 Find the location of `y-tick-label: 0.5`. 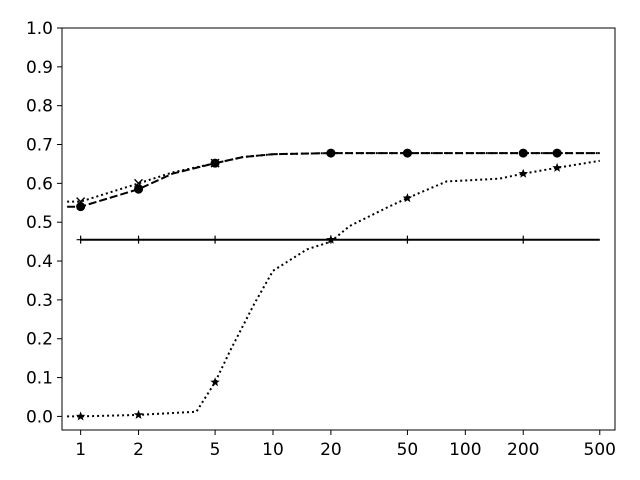

y-tick-label: 0.5 is located at coordinates (39, 223).